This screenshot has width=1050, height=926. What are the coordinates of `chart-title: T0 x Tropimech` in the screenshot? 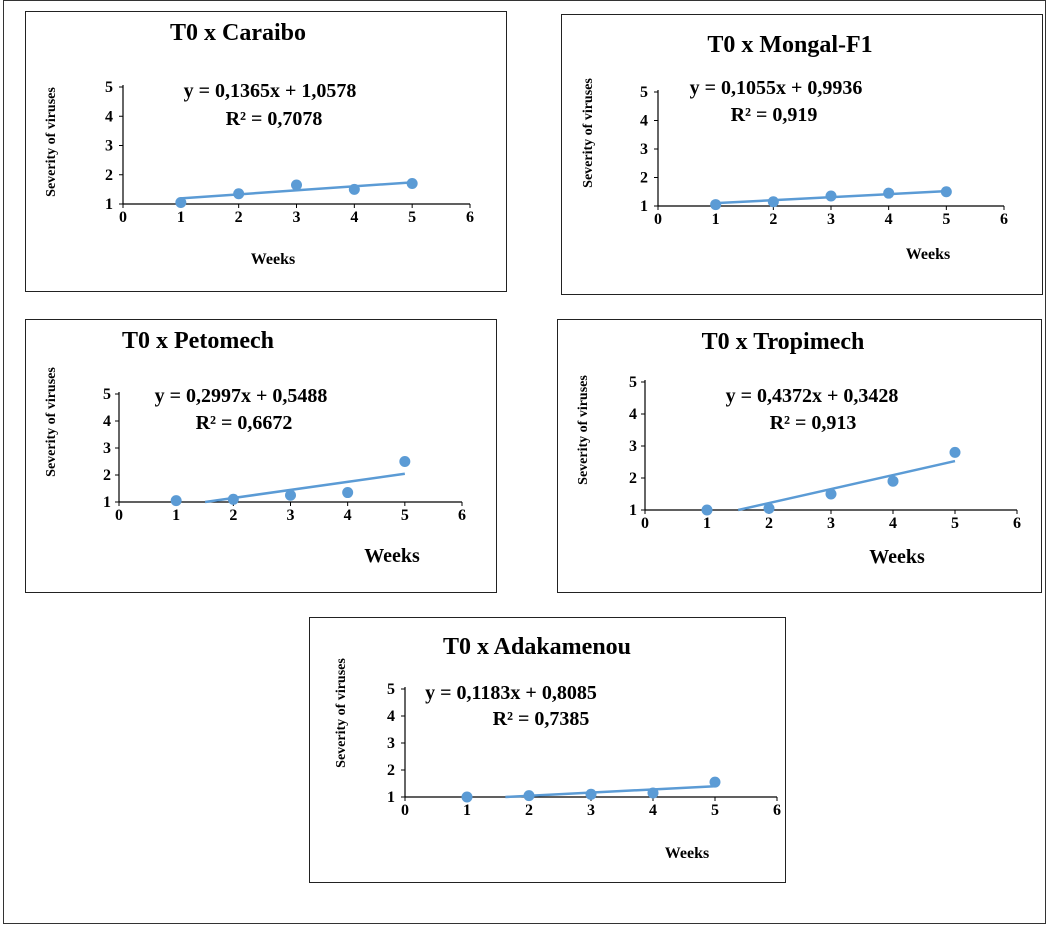 It's located at (783, 342).